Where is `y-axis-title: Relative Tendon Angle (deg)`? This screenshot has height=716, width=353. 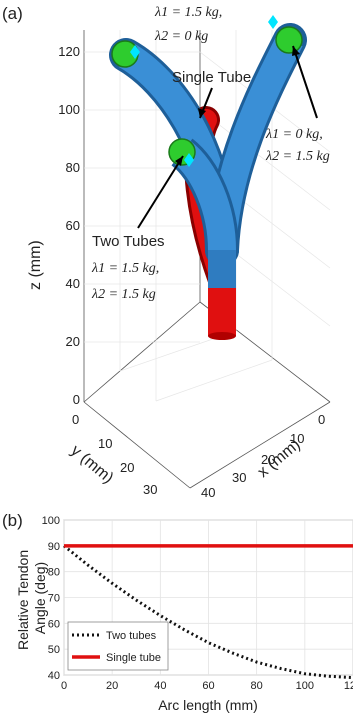
y-axis-title: Relative Tendon Angle (deg) is located at coordinates (31, 598).